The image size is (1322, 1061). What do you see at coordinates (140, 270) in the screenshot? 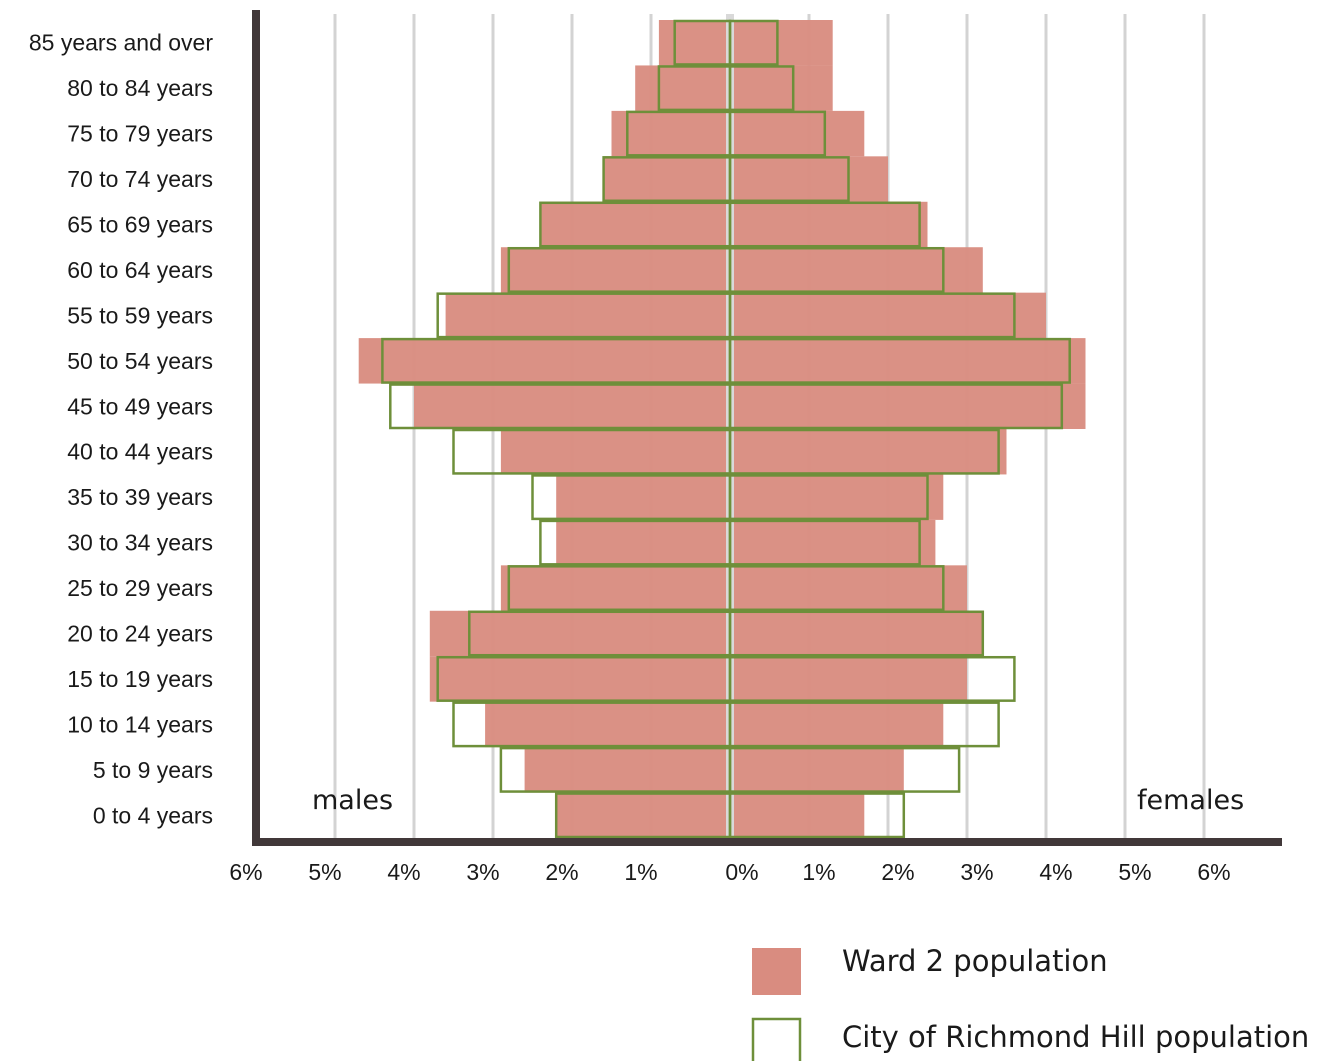
I see `age-group-label: 60 to 64 years` at bounding box center [140, 270].